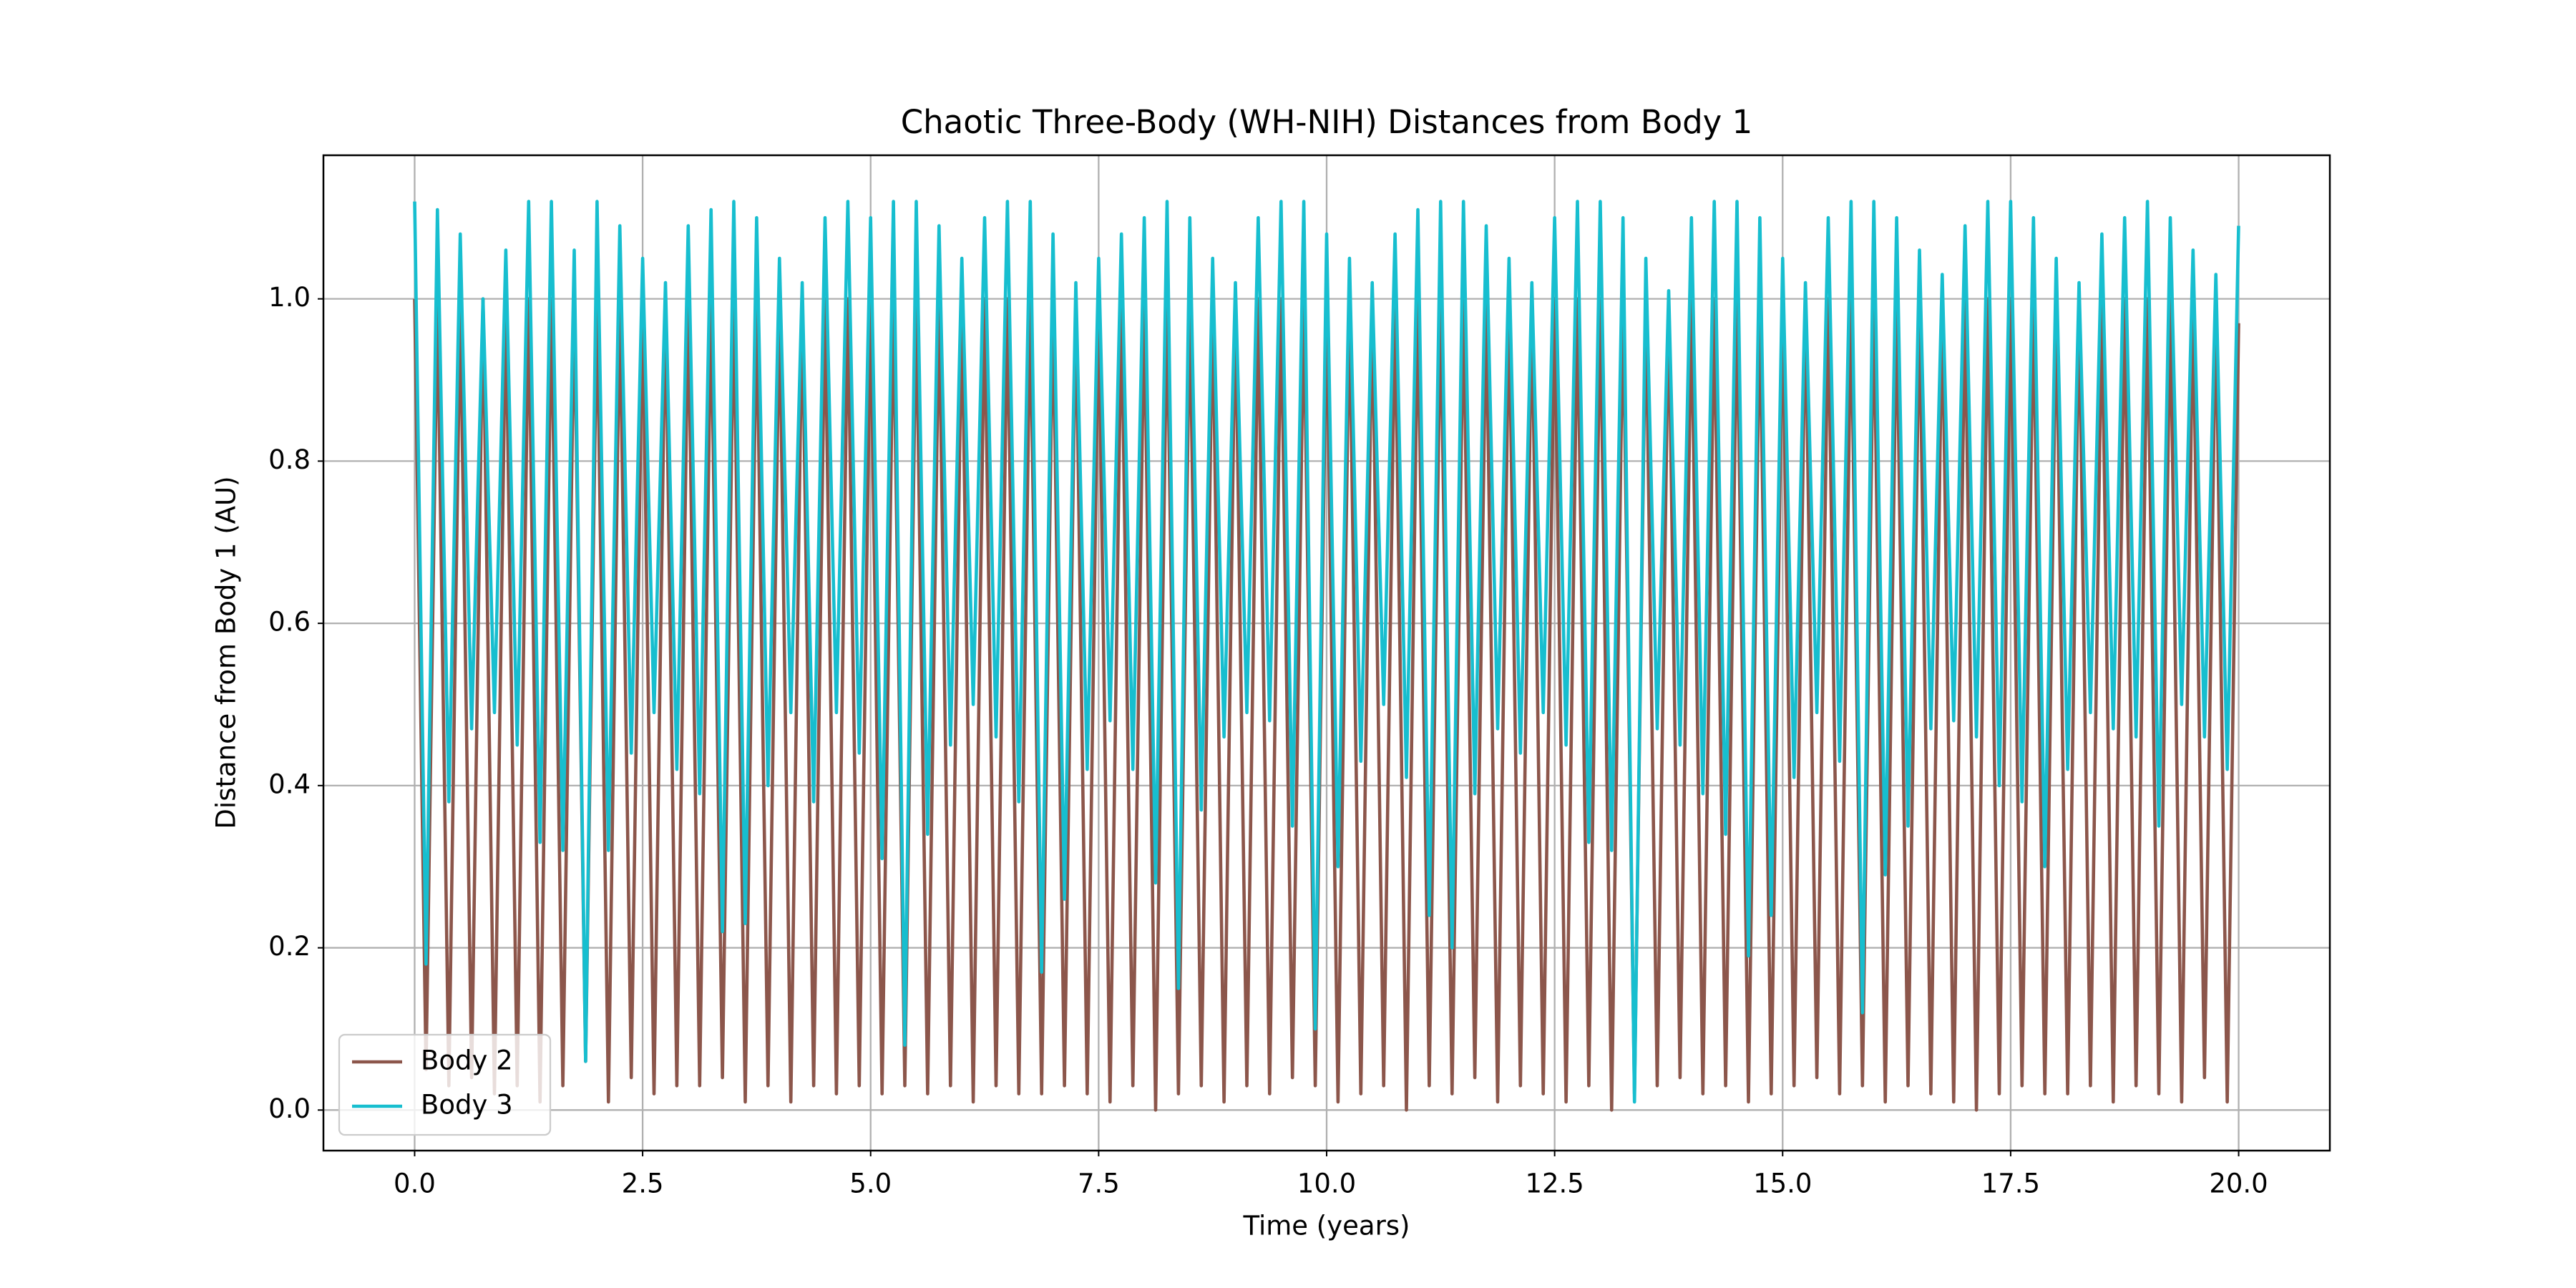  What do you see at coordinates (226, 652) in the screenshot?
I see `y-axis-label: Distance from Body 1 (AU)` at bounding box center [226, 652].